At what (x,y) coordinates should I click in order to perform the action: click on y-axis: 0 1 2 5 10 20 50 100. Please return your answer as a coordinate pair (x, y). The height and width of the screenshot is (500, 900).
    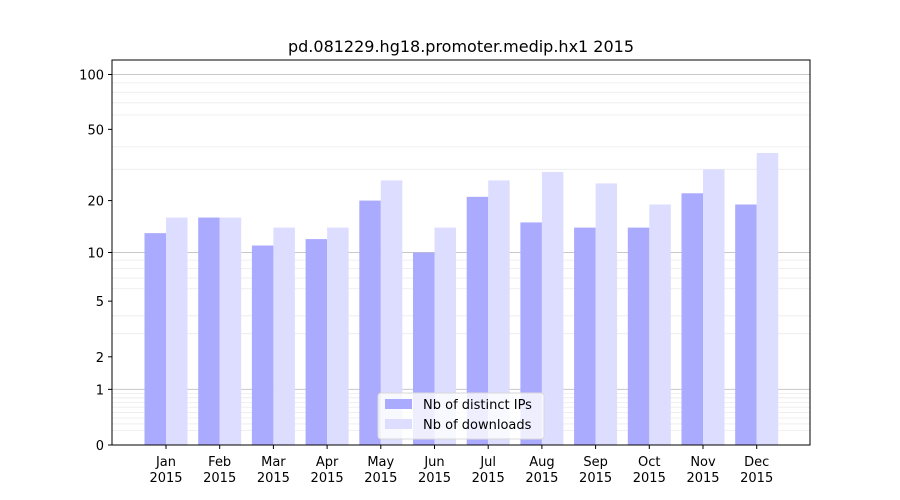
    Looking at the image, I should click on (95, 261).